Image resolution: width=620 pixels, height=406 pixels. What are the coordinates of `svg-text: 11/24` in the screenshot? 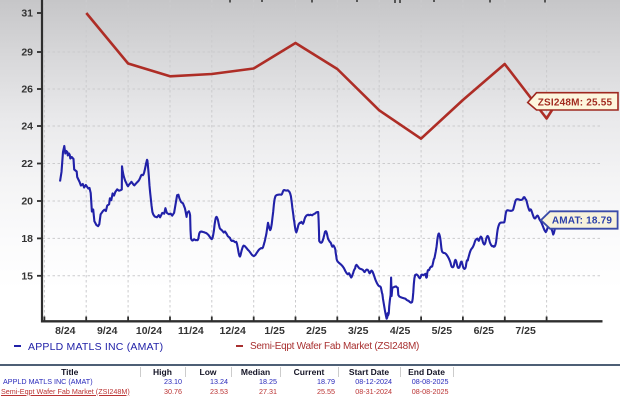 It's located at (191, 331).